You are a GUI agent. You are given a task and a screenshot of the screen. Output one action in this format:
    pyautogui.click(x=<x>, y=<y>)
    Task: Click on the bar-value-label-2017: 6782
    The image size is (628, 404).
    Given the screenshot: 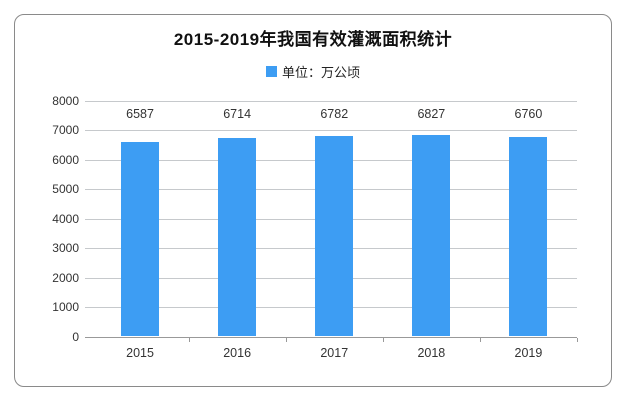 What is the action you would take?
    pyautogui.click(x=334, y=114)
    